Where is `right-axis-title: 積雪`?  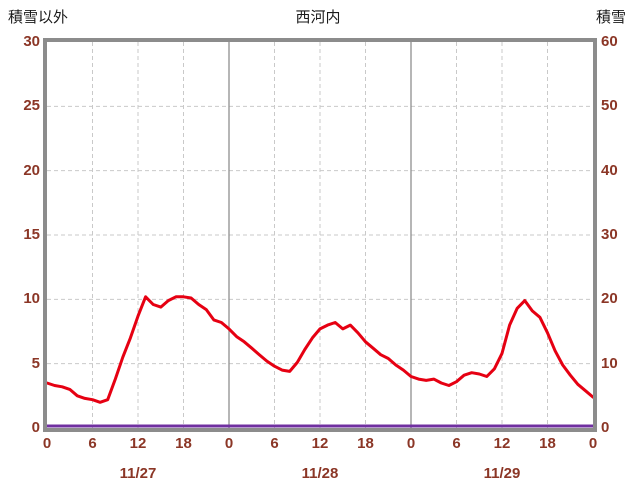
right-axis-title: 積雪 is located at coordinates (610, 17).